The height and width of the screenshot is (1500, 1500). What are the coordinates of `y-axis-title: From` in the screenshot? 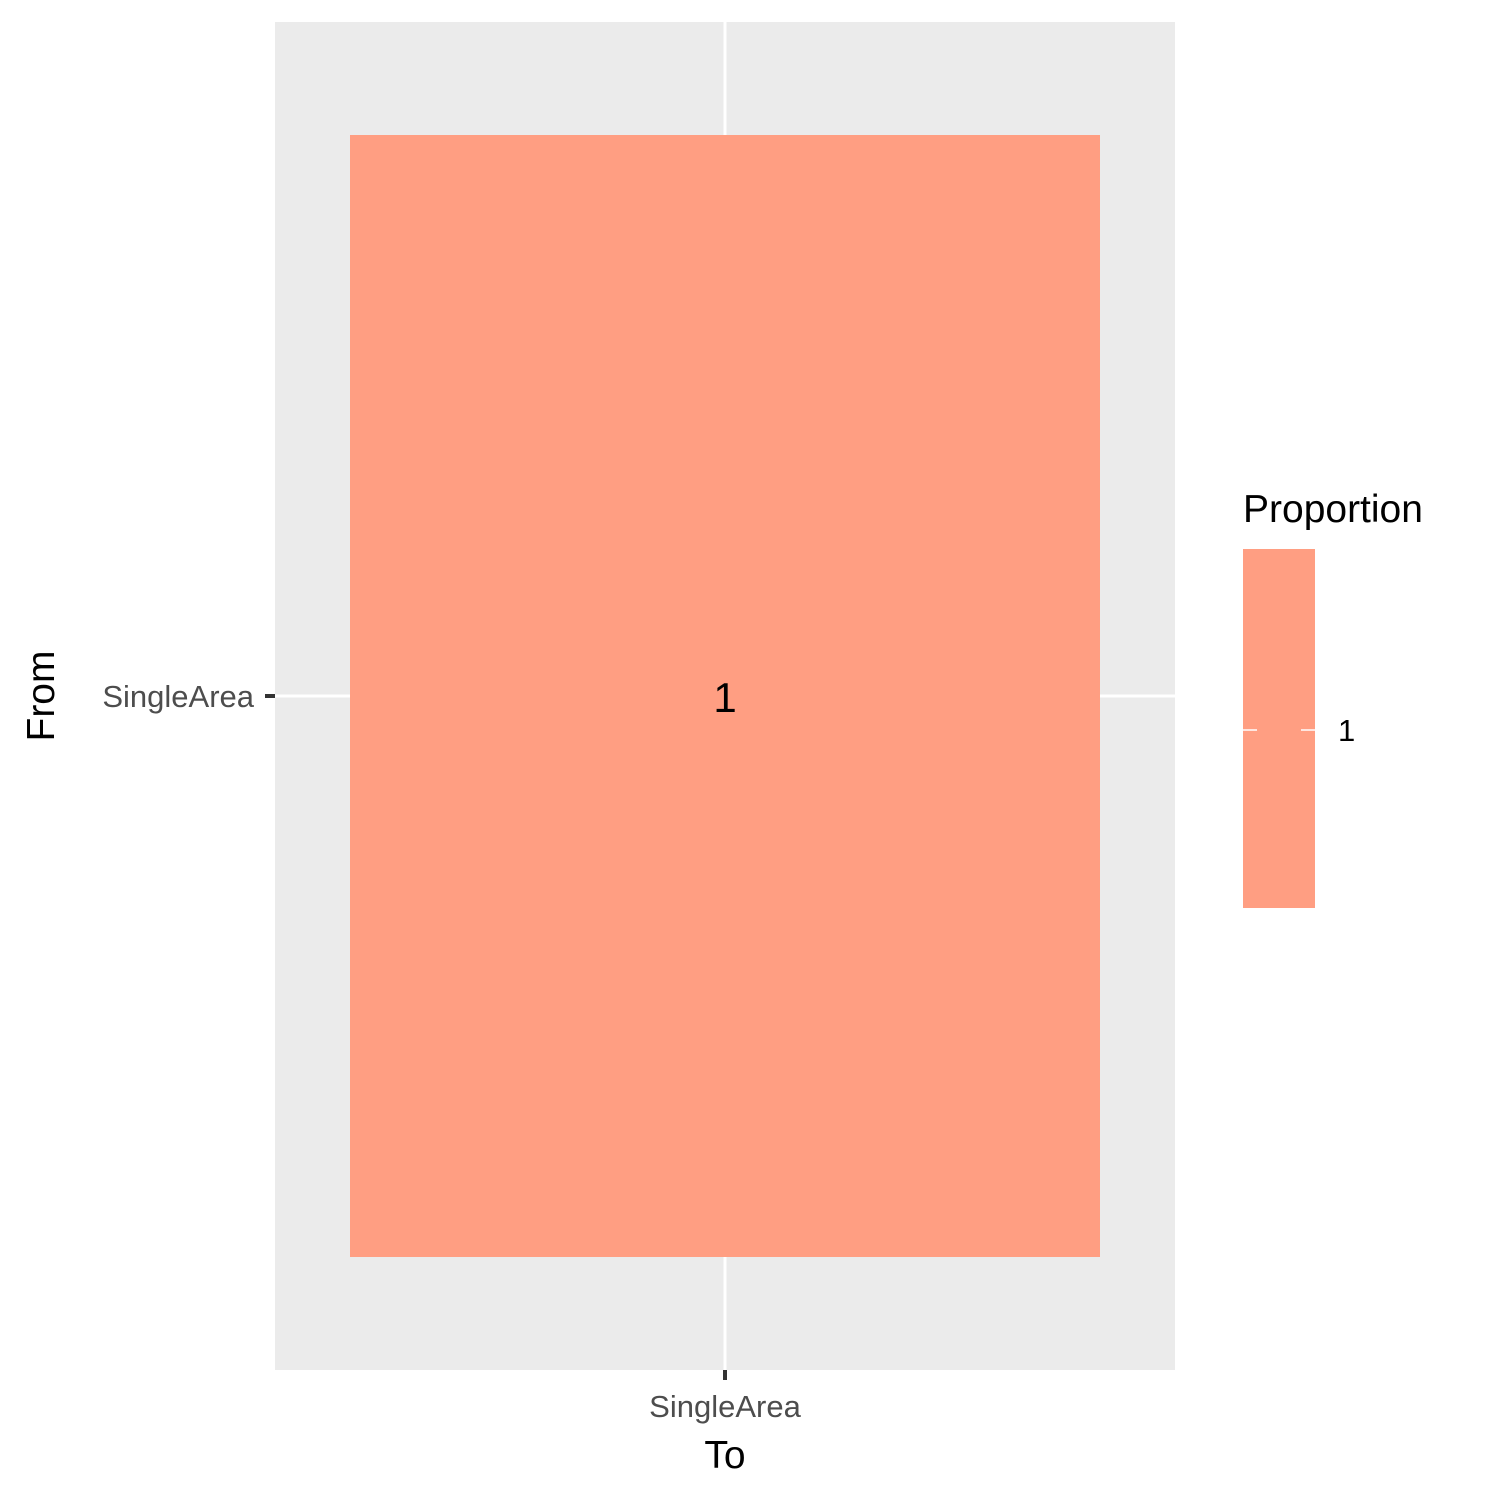 It's located at (41, 696).